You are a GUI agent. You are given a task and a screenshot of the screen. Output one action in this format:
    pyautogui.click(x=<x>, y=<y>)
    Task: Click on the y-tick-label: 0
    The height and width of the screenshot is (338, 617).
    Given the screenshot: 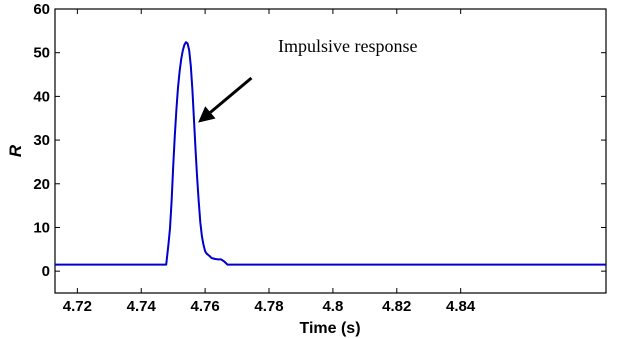 What is the action you would take?
    pyautogui.click(x=46, y=271)
    